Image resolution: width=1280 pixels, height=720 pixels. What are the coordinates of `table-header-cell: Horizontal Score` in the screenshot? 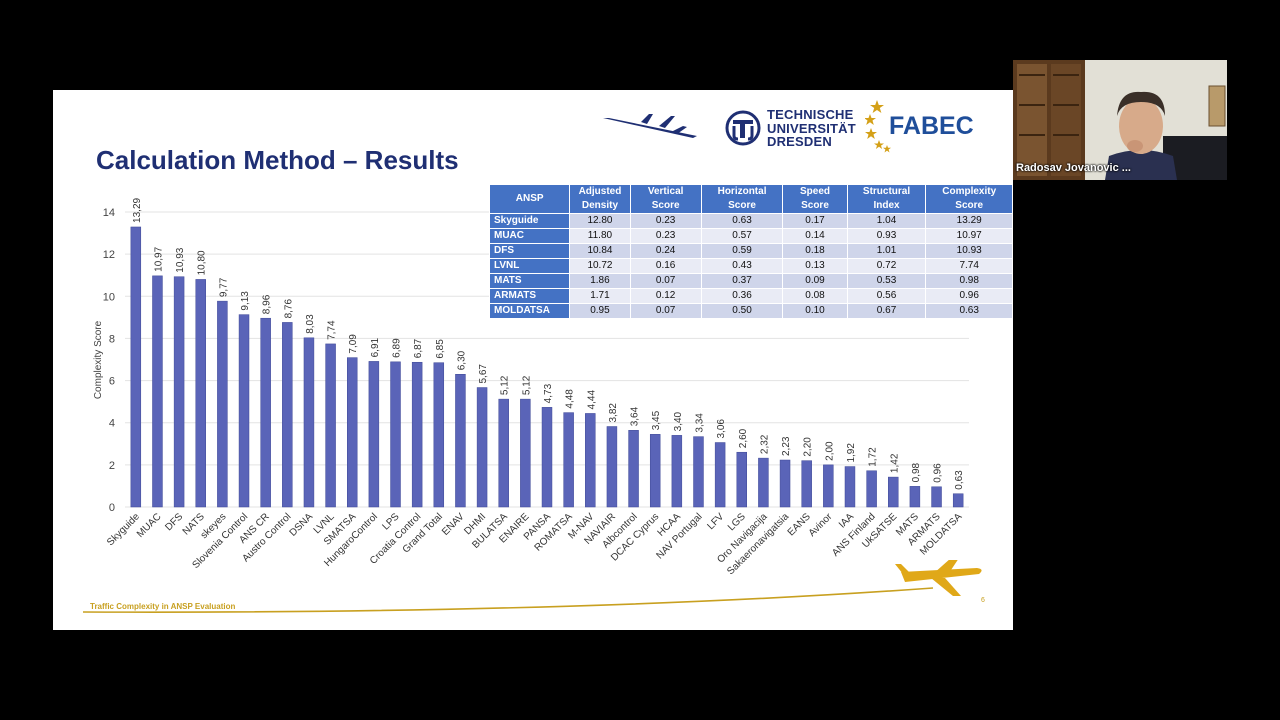 It's located at (742, 199).